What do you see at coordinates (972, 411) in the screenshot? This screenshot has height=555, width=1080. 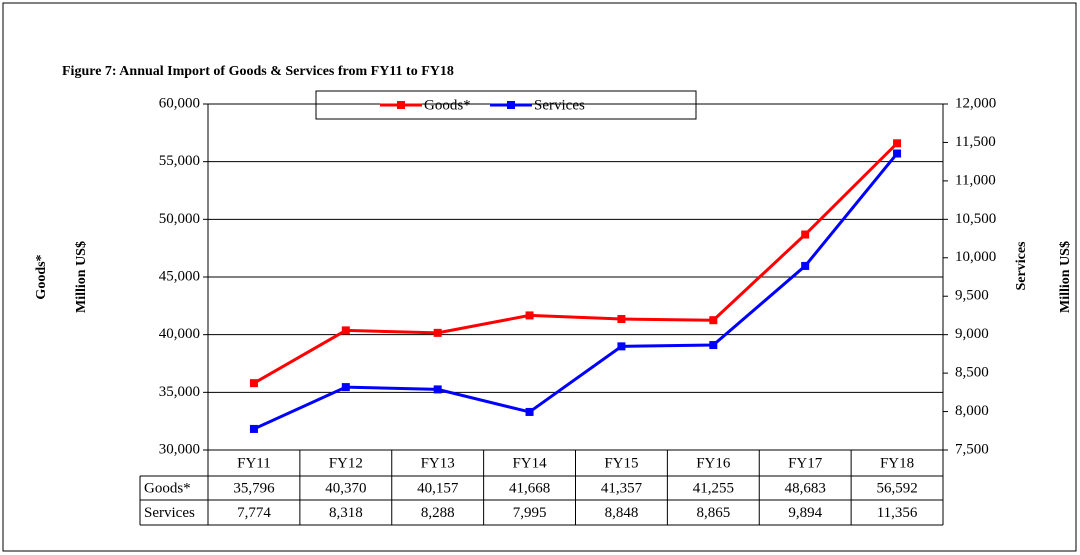 I see `y2-tick-label: 8,000` at bounding box center [972, 411].